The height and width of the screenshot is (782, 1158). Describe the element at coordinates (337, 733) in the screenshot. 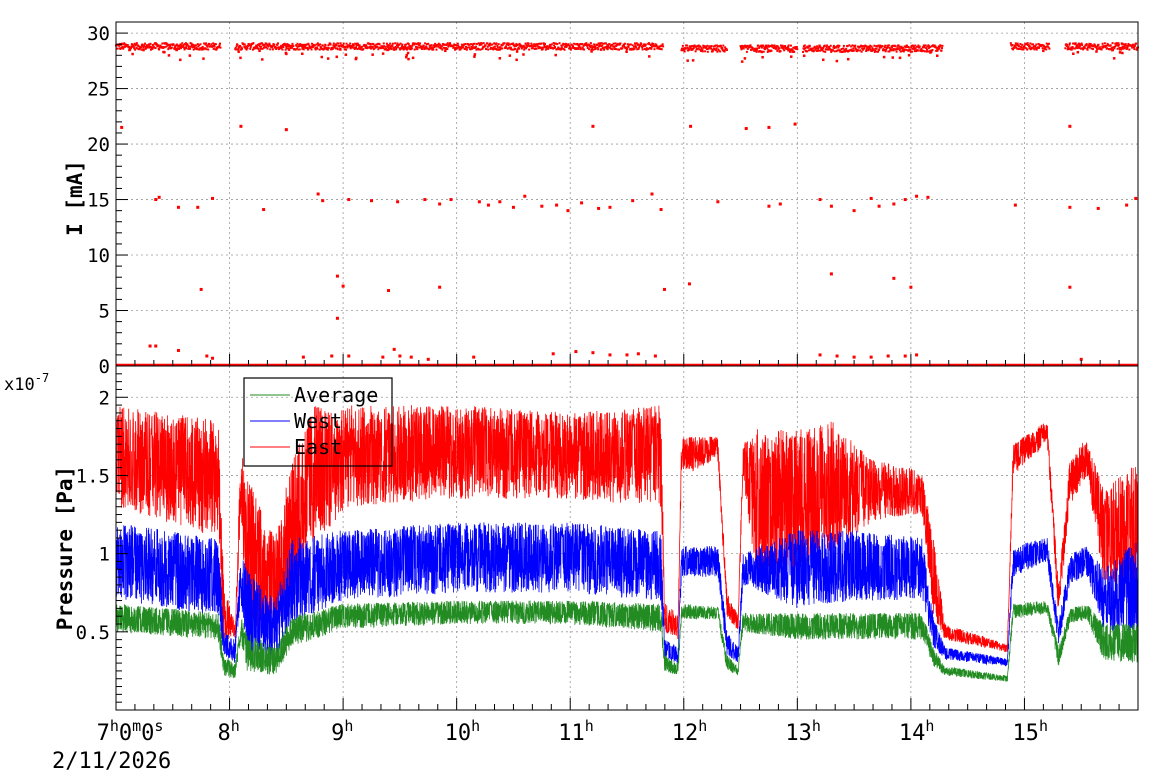

I see `time-value: 9` at that location.